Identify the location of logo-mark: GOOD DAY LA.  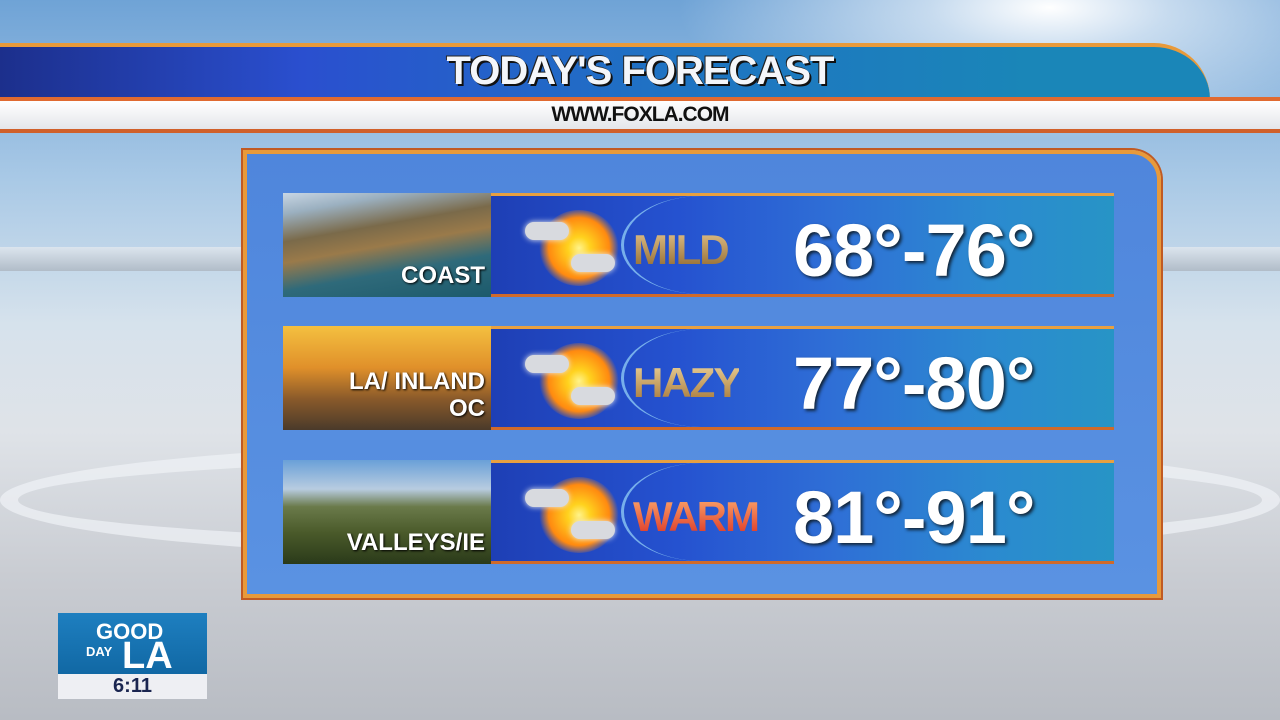
(132, 645).